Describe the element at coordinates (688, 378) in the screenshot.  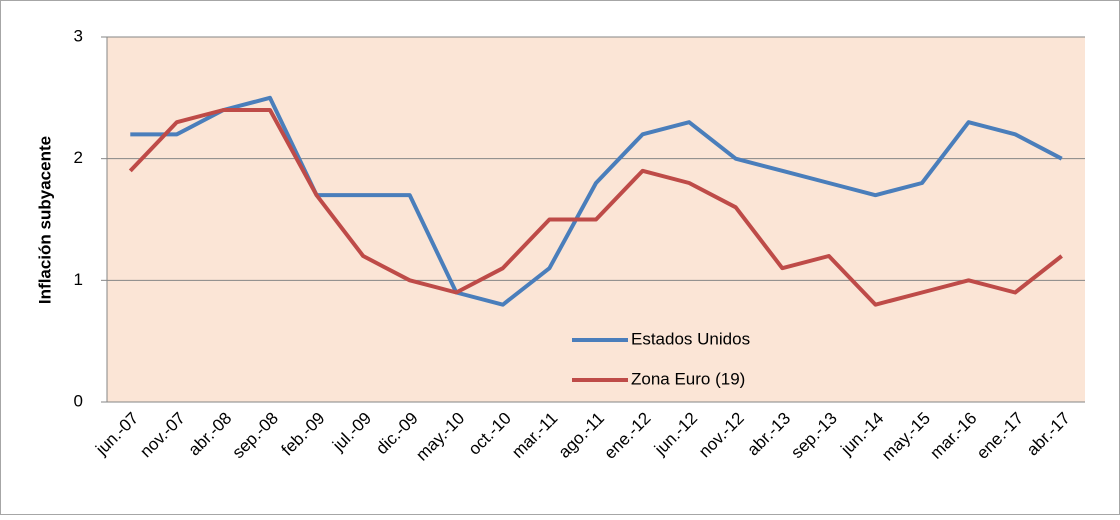
I see `legend-label: Zona Euro (19)` at that location.